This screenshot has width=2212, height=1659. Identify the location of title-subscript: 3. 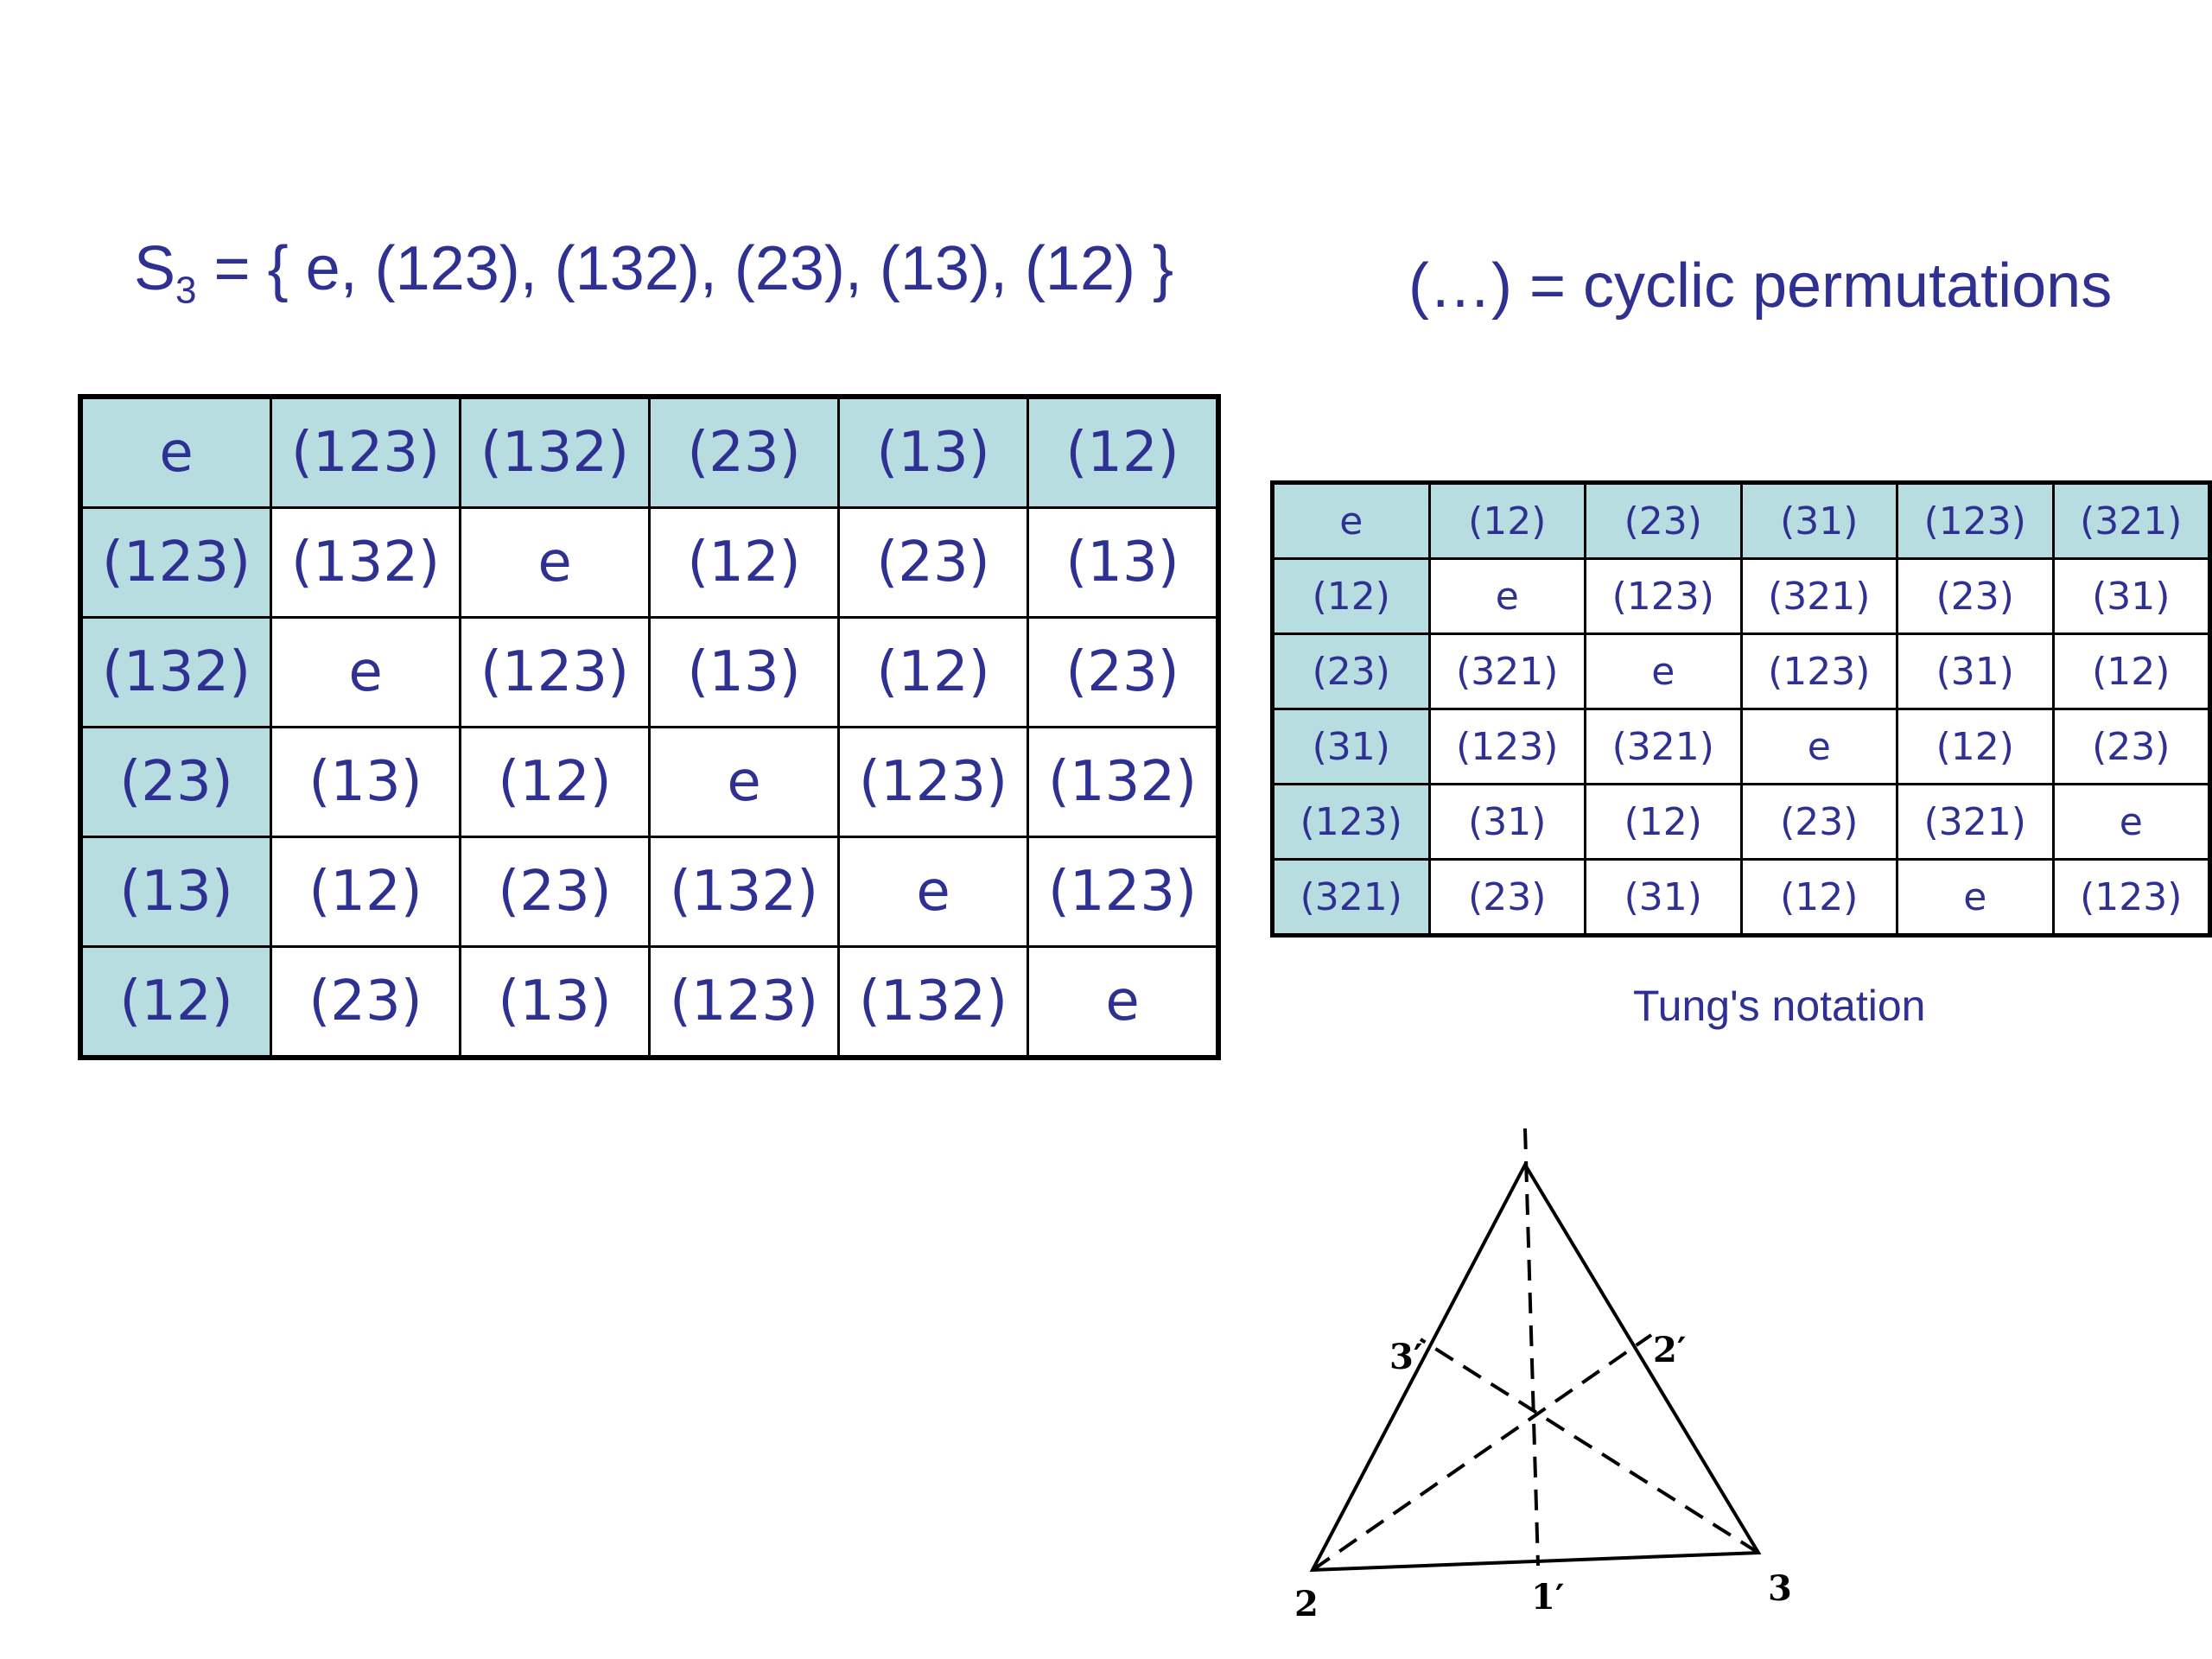
(186, 290).